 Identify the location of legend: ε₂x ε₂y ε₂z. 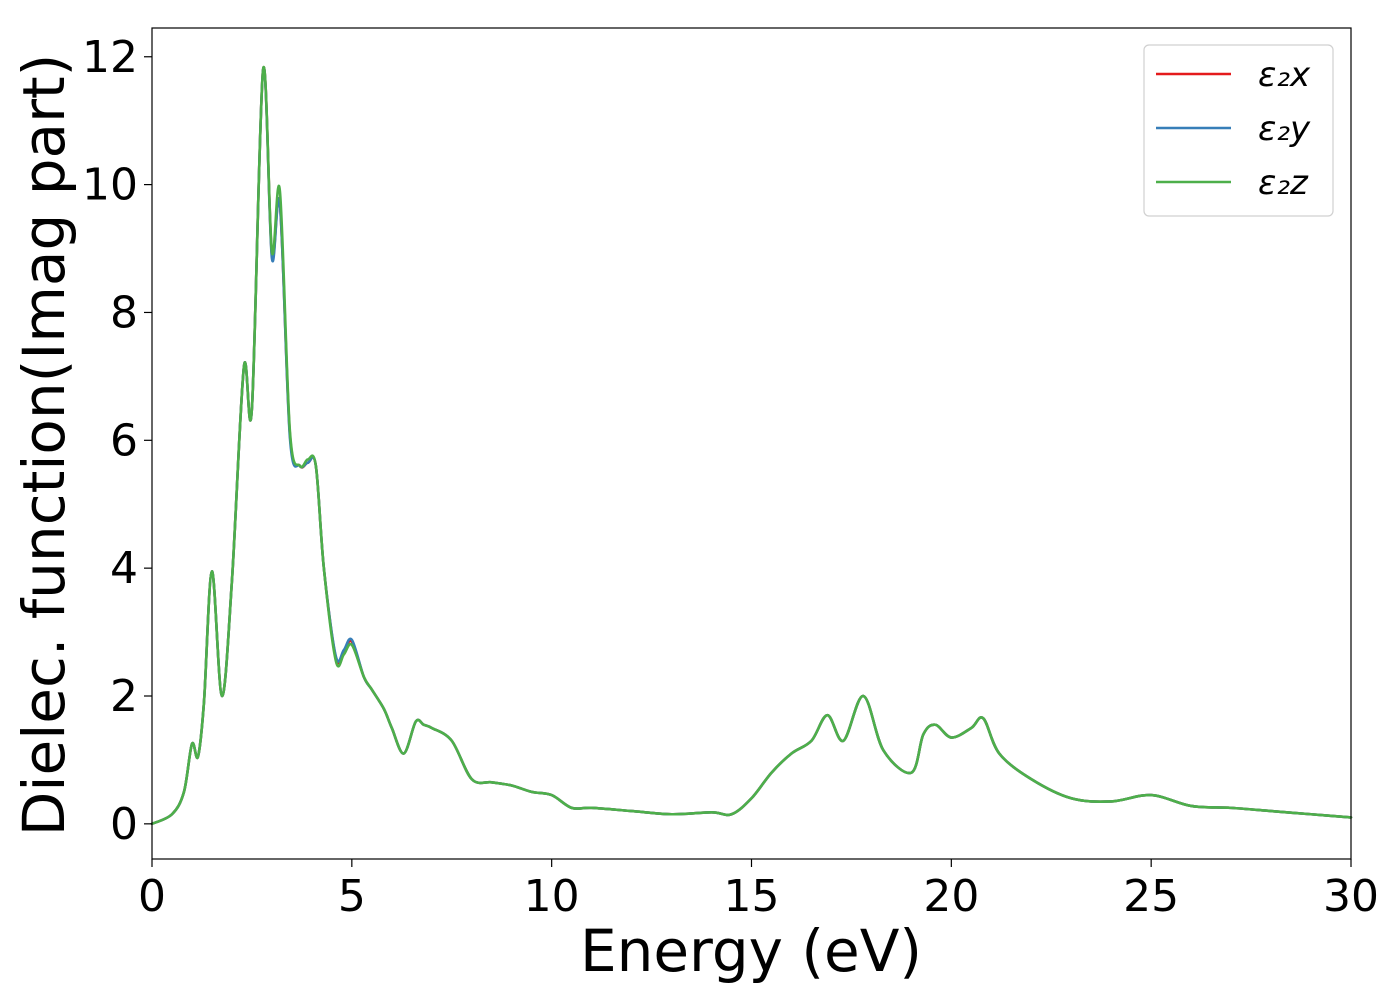
(1238, 130).